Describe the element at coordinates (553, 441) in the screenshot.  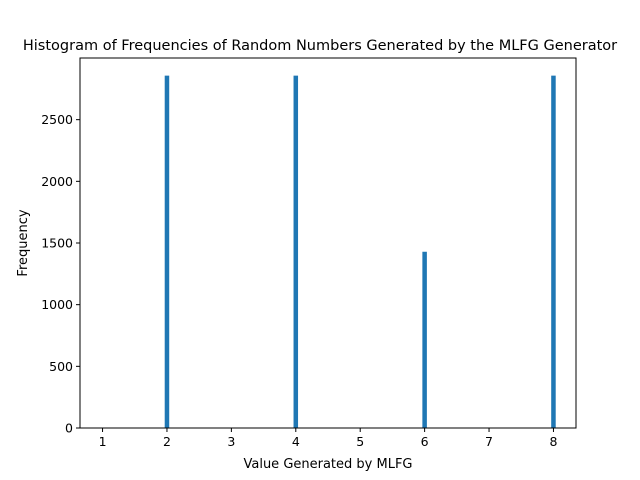
I see `x-tick-label: 8` at that location.